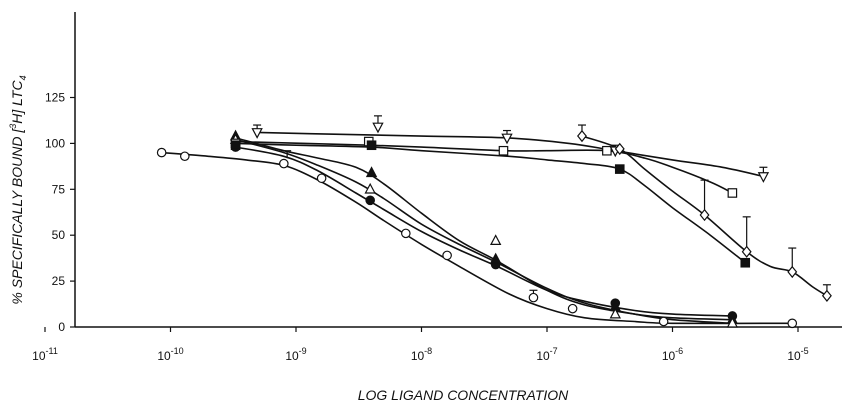 The width and height of the screenshot is (847, 408). Describe the element at coordinates (13, 126) in the screenshot. I see `y-axis-title-superscript: 3` at that location.